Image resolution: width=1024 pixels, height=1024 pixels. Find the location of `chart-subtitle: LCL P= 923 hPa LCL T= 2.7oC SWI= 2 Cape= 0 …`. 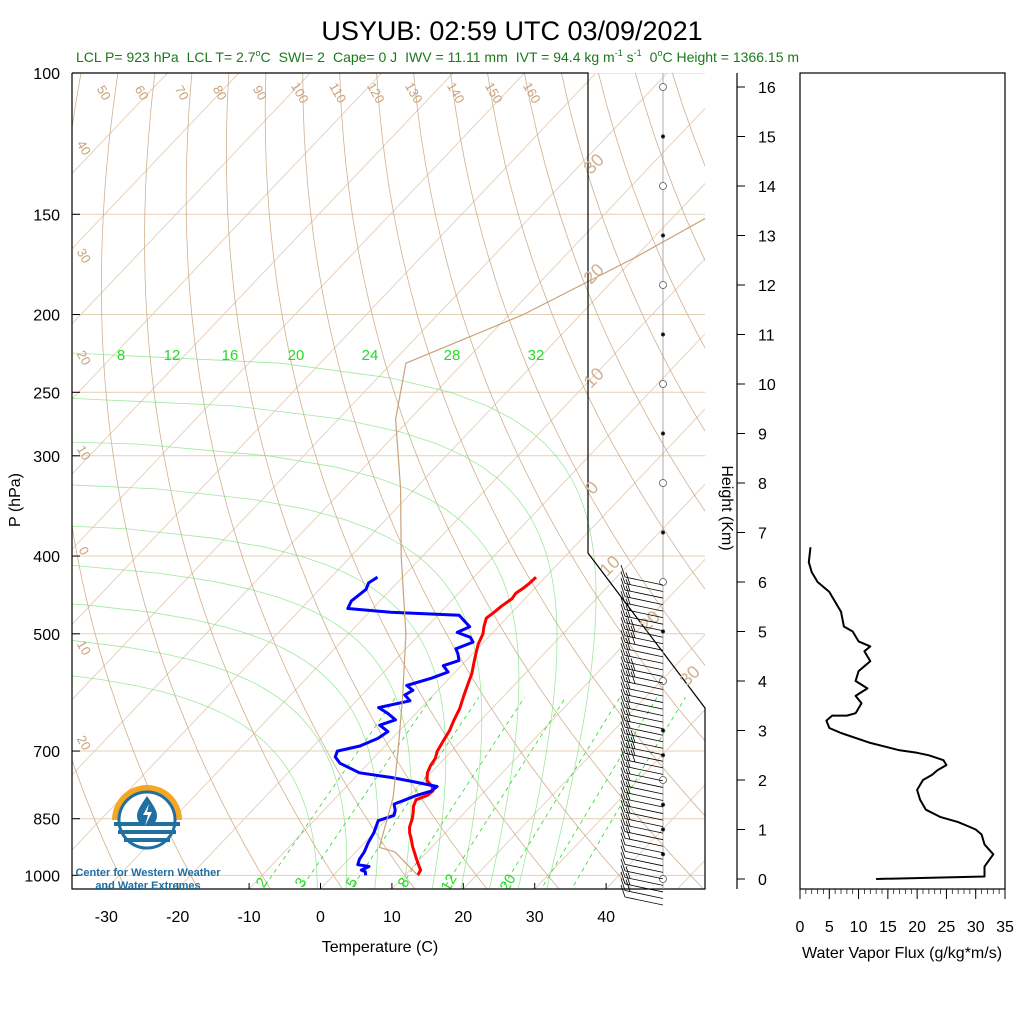

chart-subtitle: LCL P= 923 hPa LCL T= 2.7oC SWI= 2 Cape= 0 … is located at coordinates (437, 56).